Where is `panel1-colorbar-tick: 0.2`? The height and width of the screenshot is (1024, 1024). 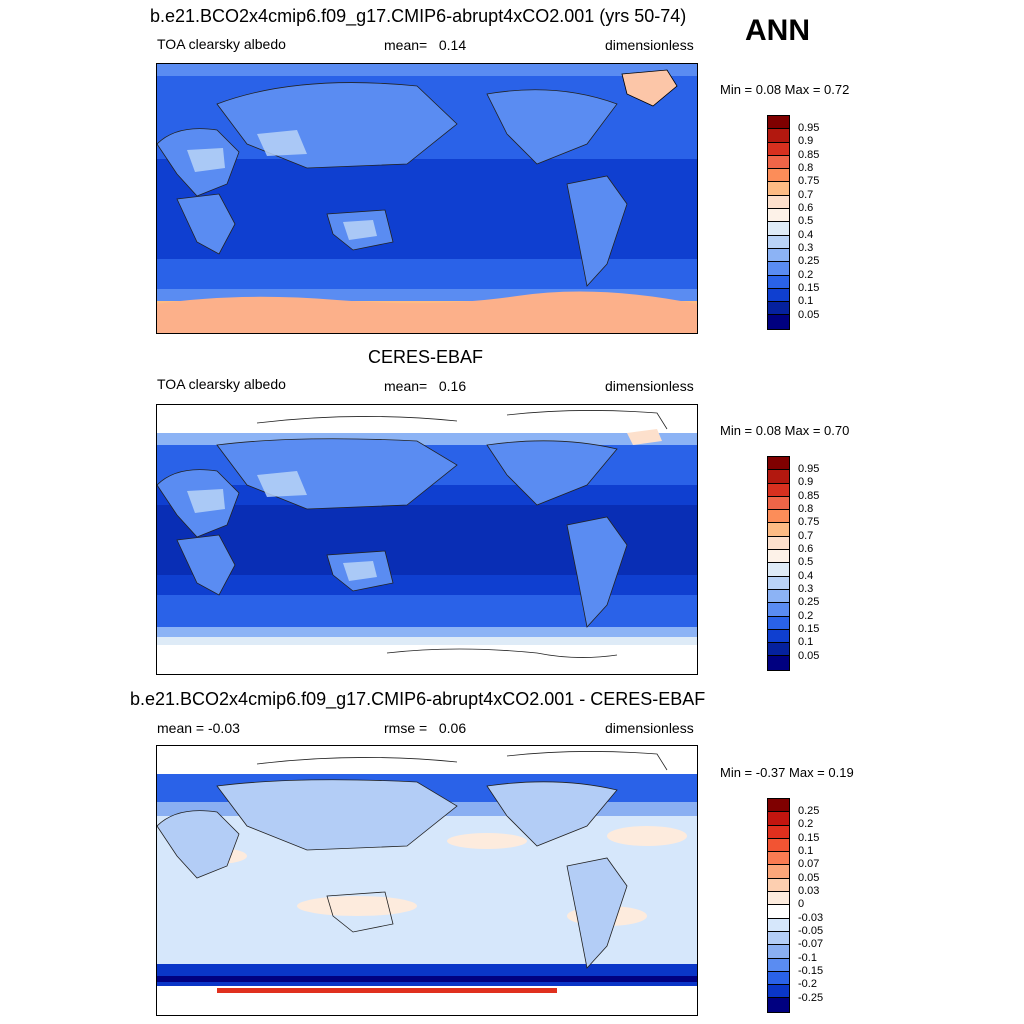 panel1-colorbar-tick: 0.2 is located at coordinates (806, 275).